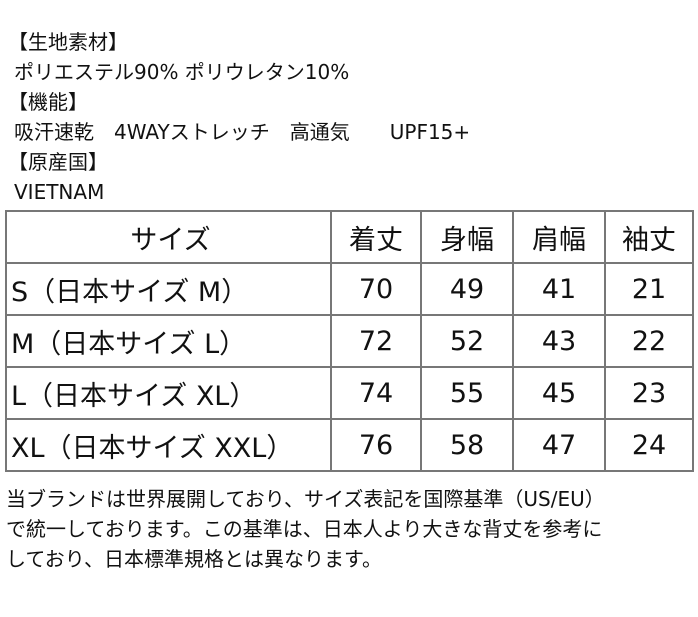 Image resolution: width=698 pixels, height=617 pixels. Describe the element at coordinates (376, 393) in the screenshot. I see `measure-cell: 74` at that location.